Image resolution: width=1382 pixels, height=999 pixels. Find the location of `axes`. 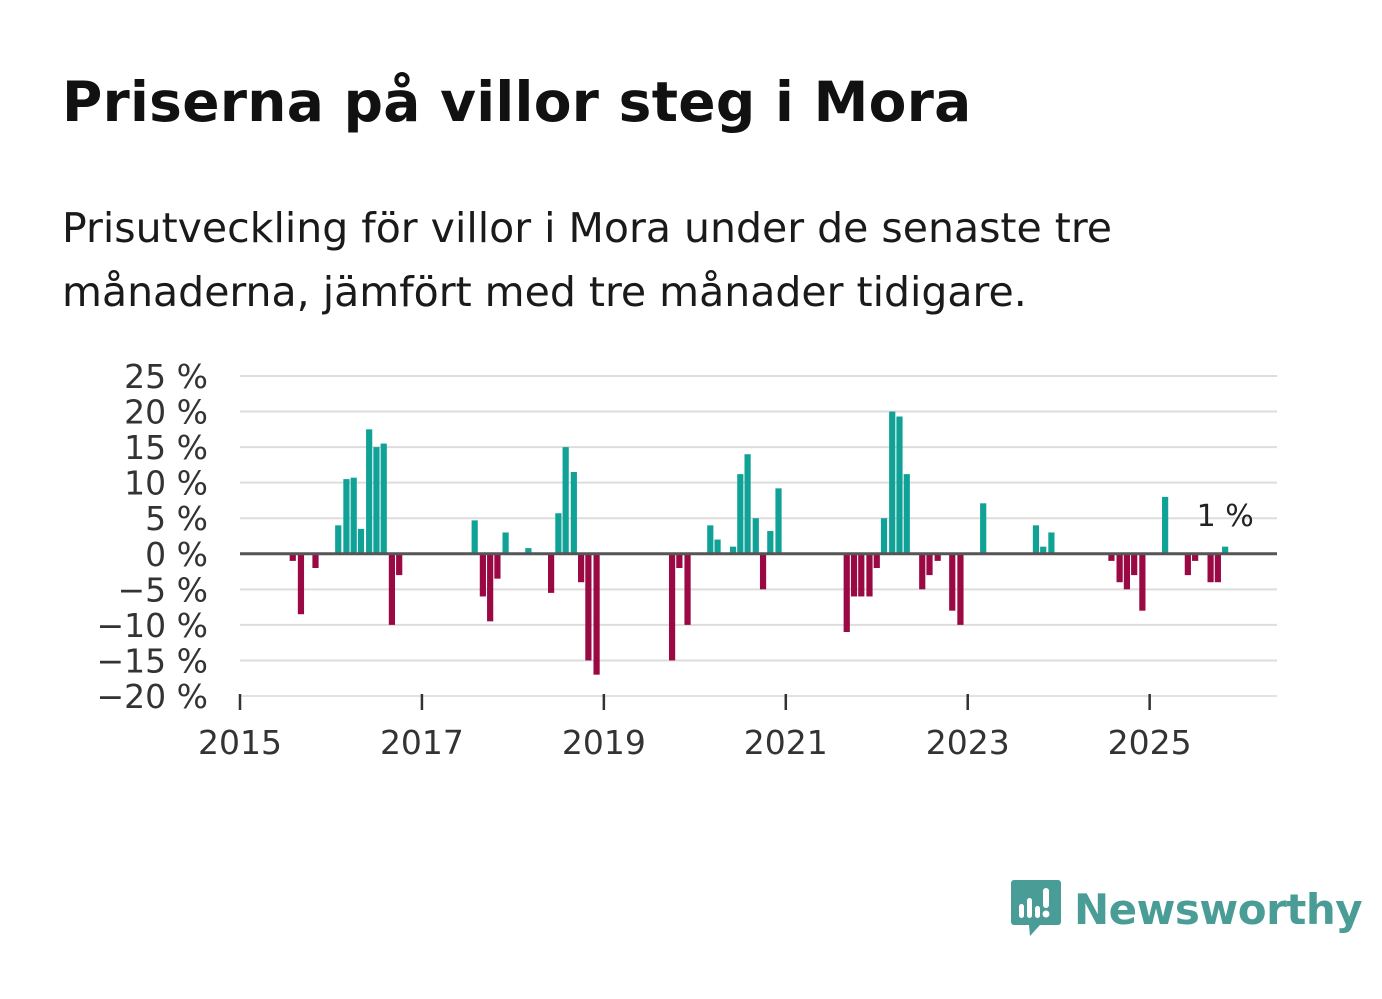

axes is located at coordinates (758, 624).